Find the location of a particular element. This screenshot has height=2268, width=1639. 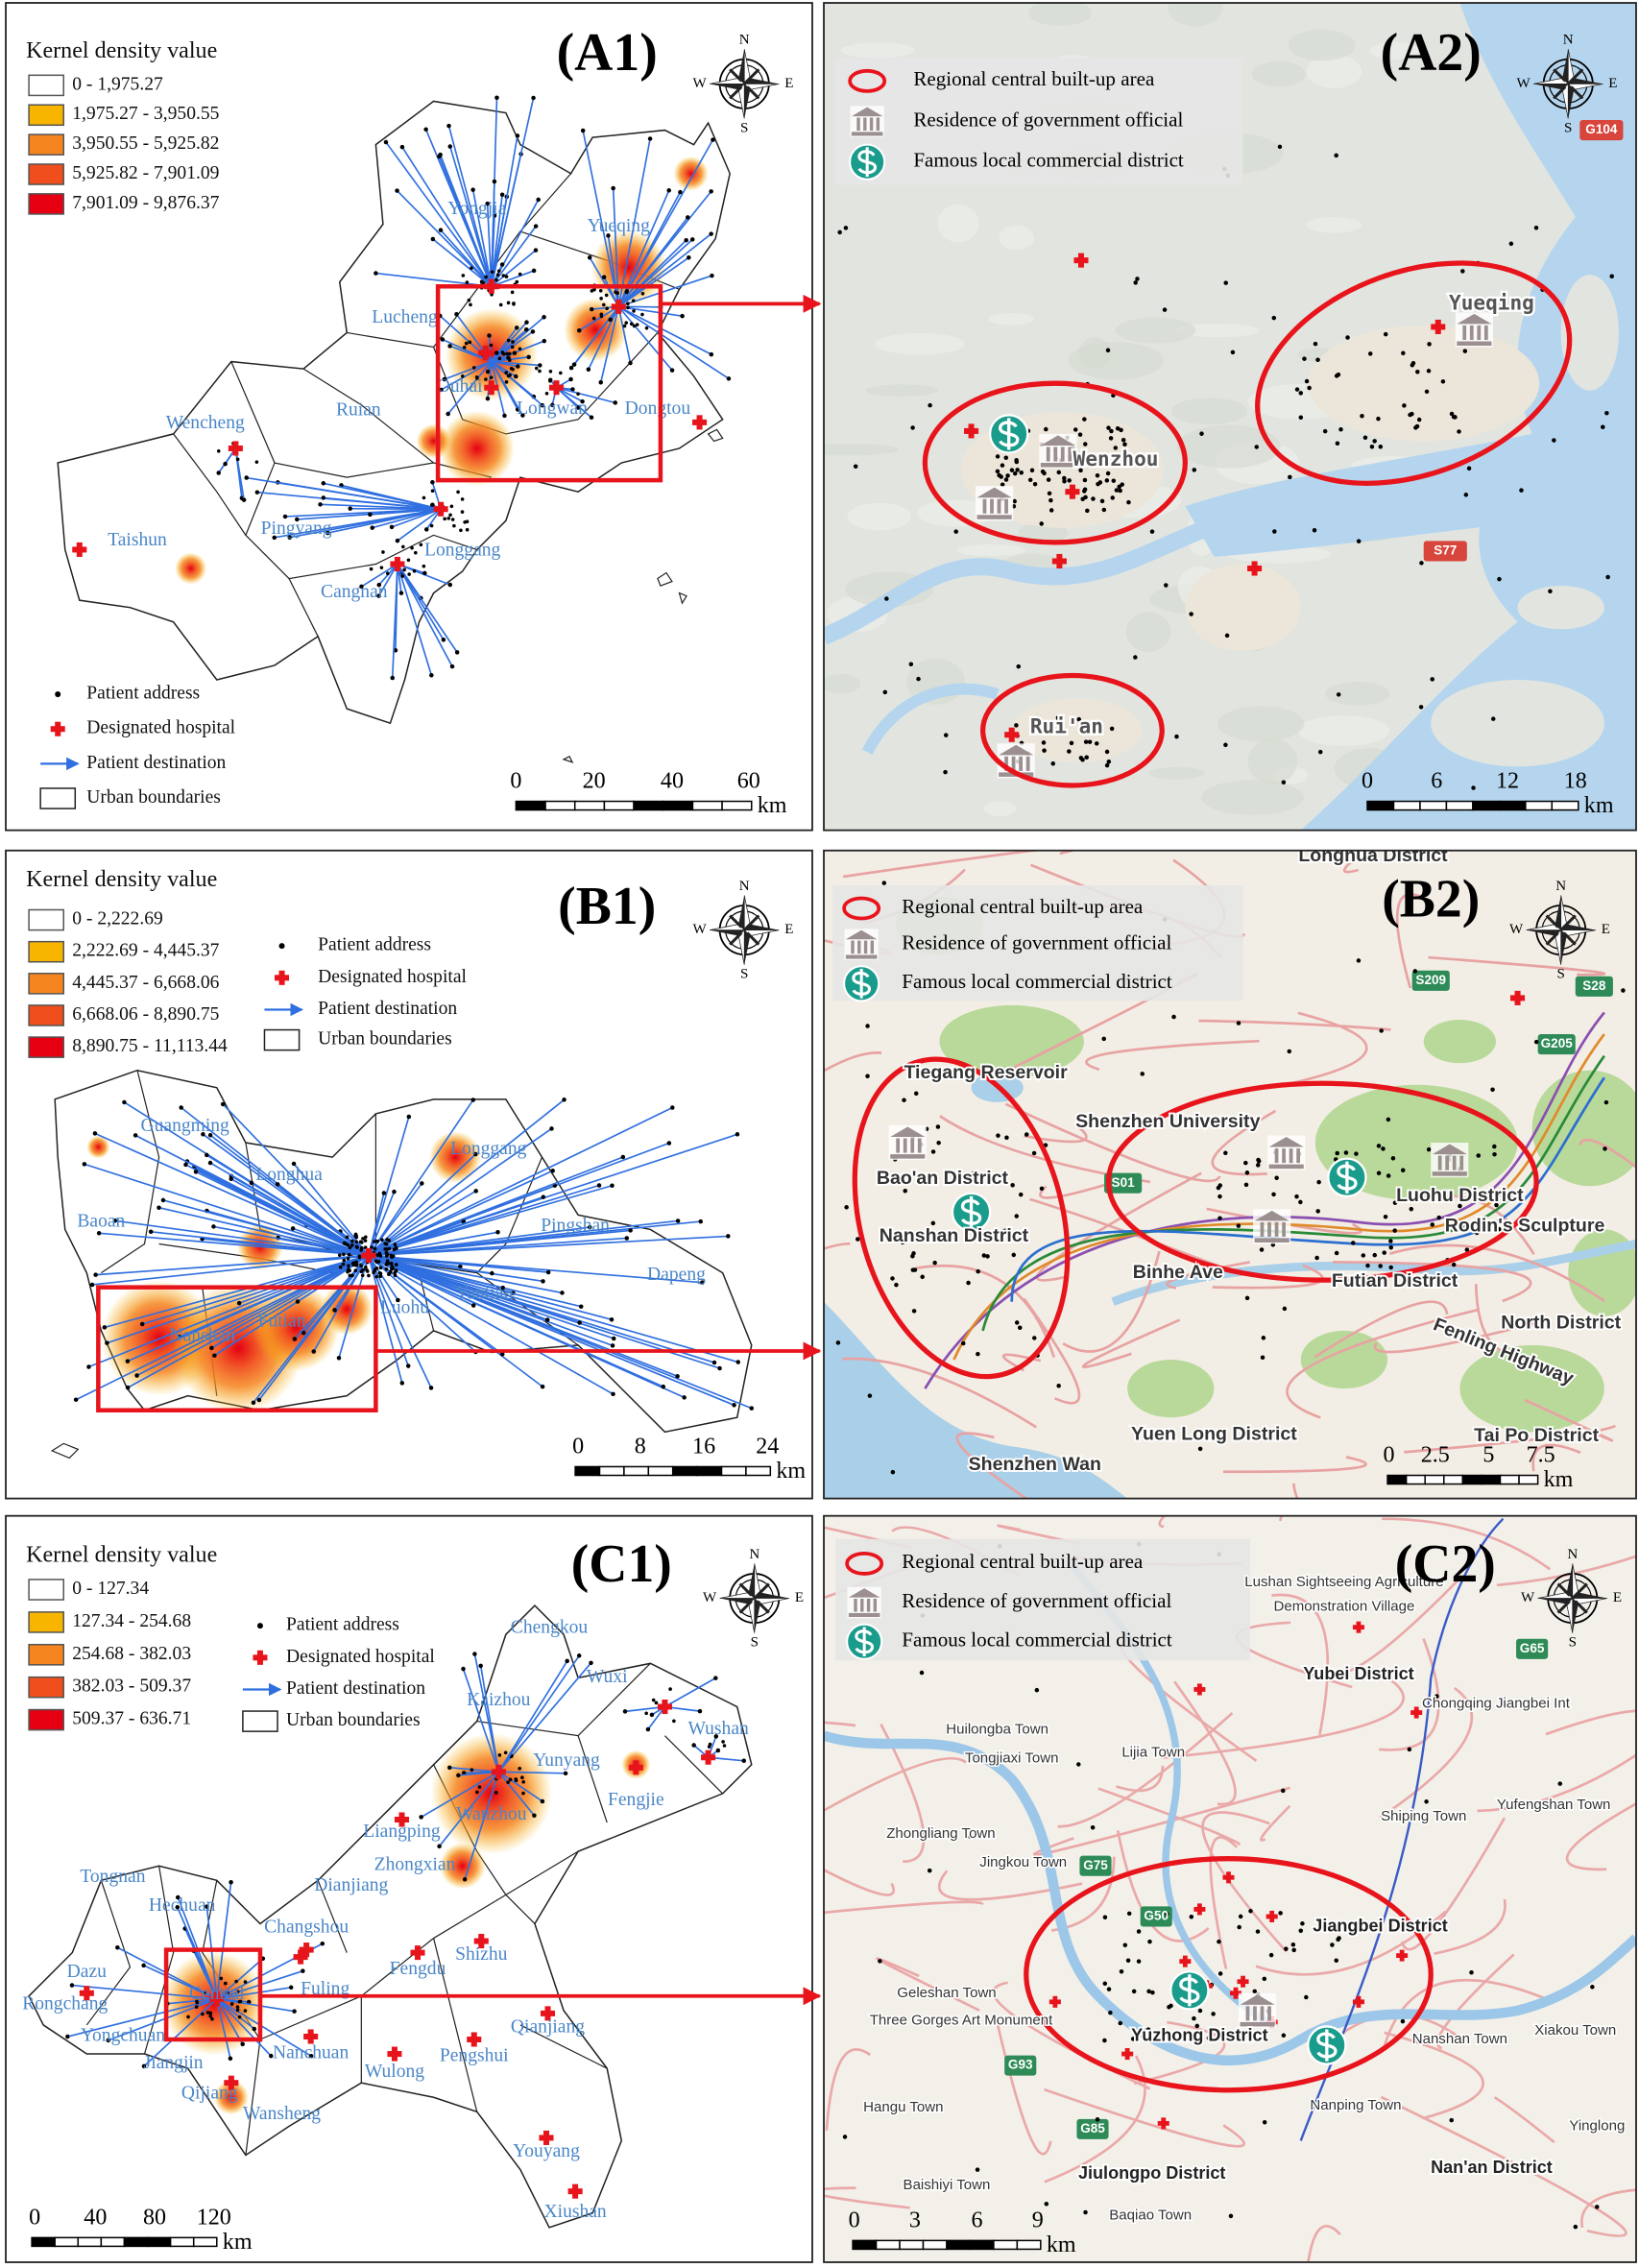

place-label: Zhongxian is located at coordinates (415, 1865).